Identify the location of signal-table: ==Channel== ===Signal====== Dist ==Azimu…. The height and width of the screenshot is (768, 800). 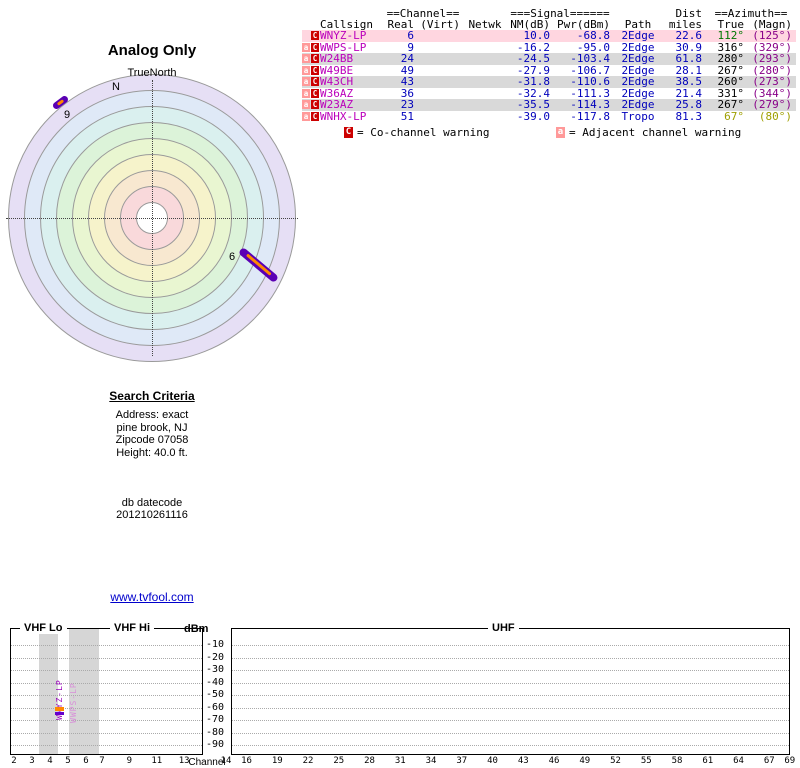
(549, 65).